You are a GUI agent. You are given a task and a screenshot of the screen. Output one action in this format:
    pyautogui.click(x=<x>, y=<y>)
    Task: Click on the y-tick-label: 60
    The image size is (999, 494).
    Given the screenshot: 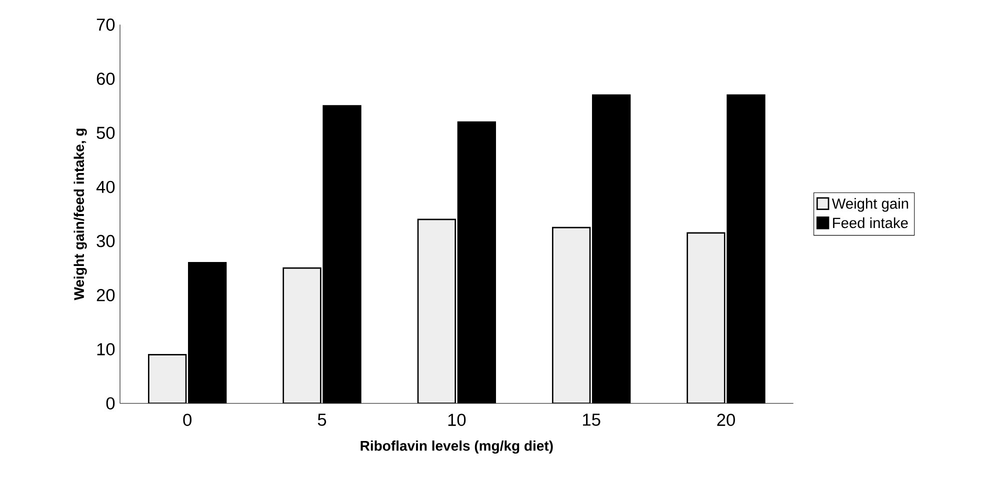 What is the action you would take?
    pyautogui.click(x=105, y=78)
    